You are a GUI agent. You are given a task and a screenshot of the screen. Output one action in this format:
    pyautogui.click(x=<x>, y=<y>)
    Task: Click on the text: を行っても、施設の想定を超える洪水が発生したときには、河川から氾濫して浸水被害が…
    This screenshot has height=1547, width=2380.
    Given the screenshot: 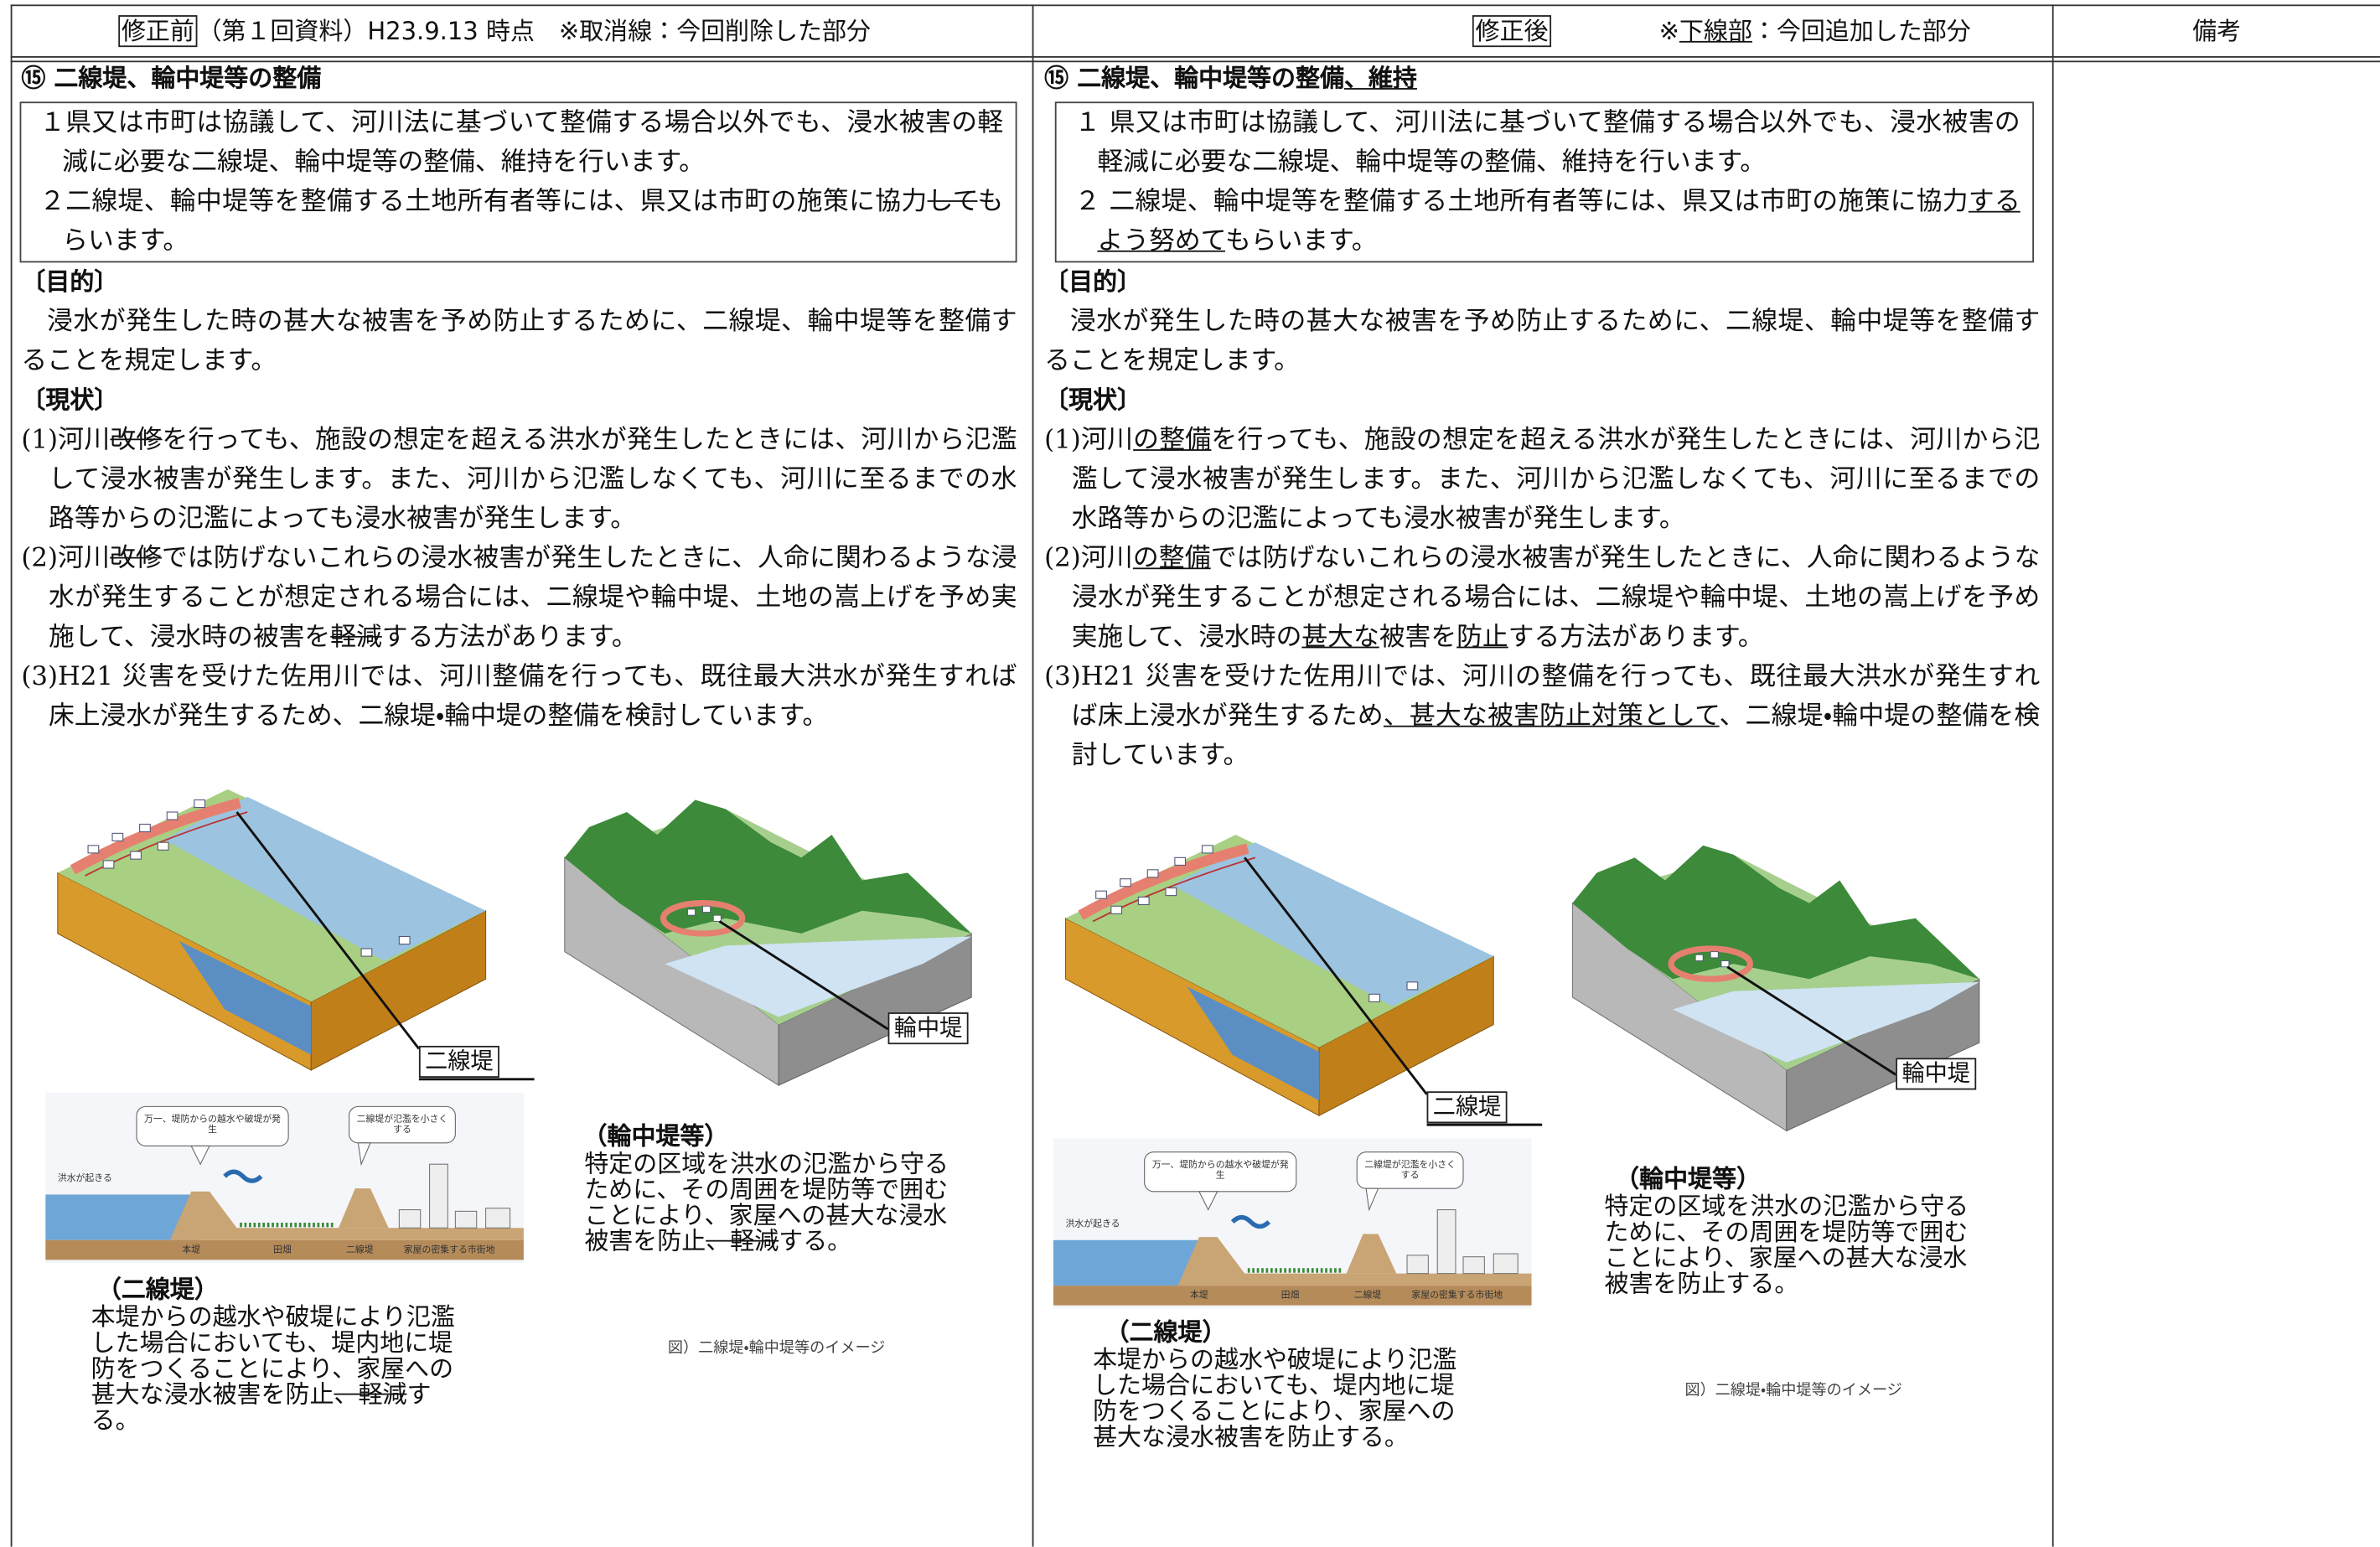 What is the action you would take?
    pyautogui.click(x=1556, y=480)
    